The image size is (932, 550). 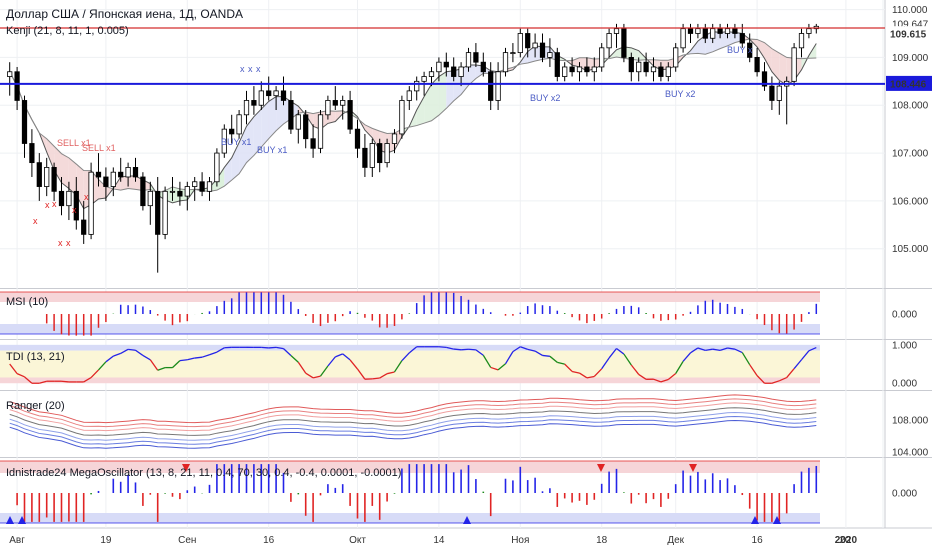 I want to click on time-tick-label: 18, so click(x=602, y=540).